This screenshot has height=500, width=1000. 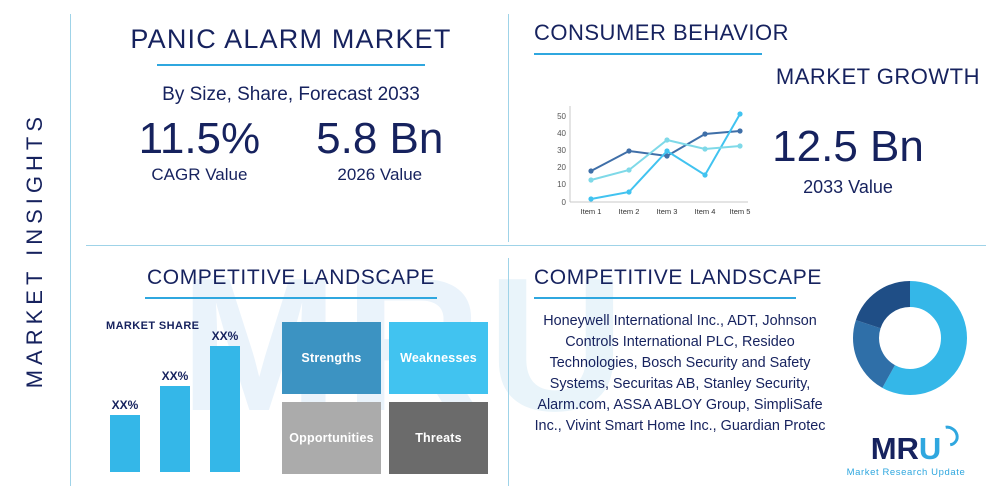 I want to click on svg-text: Item 1, so click(x=591, y=211).